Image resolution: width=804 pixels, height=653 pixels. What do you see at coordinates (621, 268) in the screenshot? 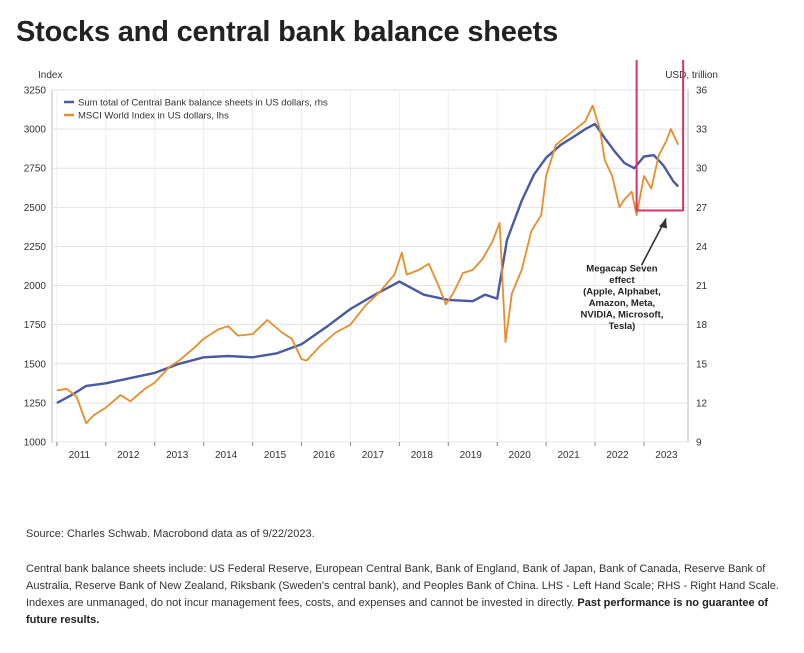
I see `annotation-text: Megacap Seven` at bounding box center [621, 268].